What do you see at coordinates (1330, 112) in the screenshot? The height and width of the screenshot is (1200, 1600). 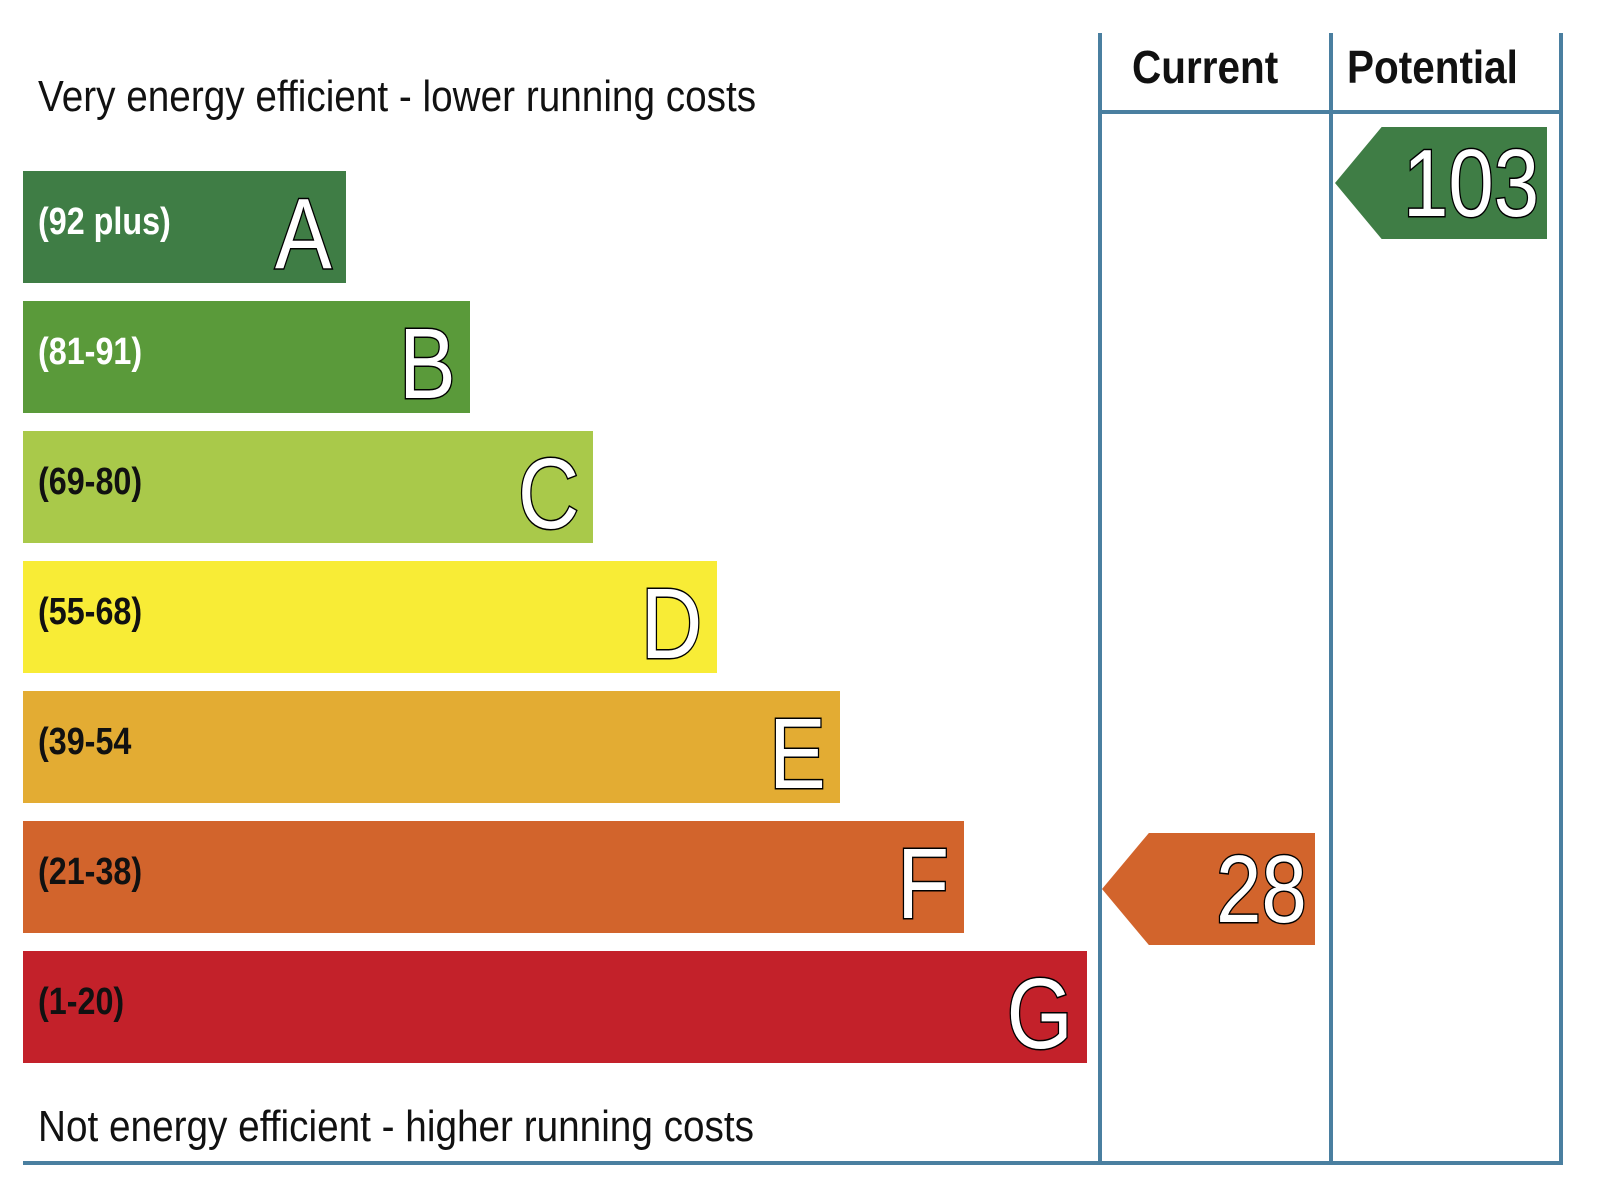 I see `header-divider` at bounding box center [1330, 112].